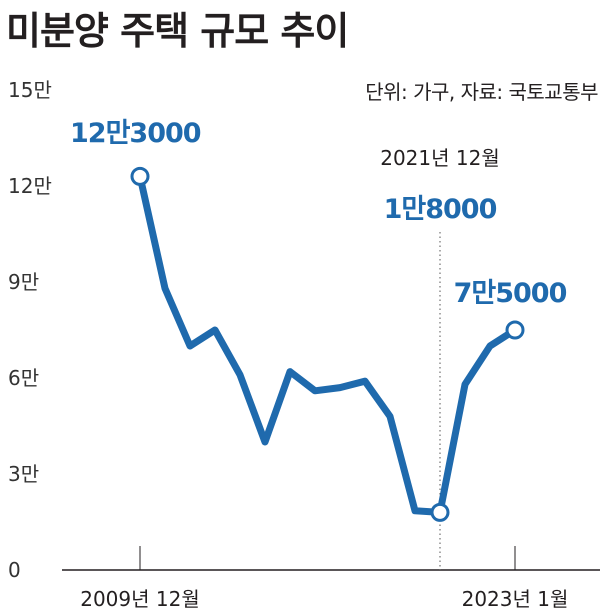  Describe the element at coordinates (23, 474) in the screenshot. I see `y-tick-label-1: 3만` at that location.